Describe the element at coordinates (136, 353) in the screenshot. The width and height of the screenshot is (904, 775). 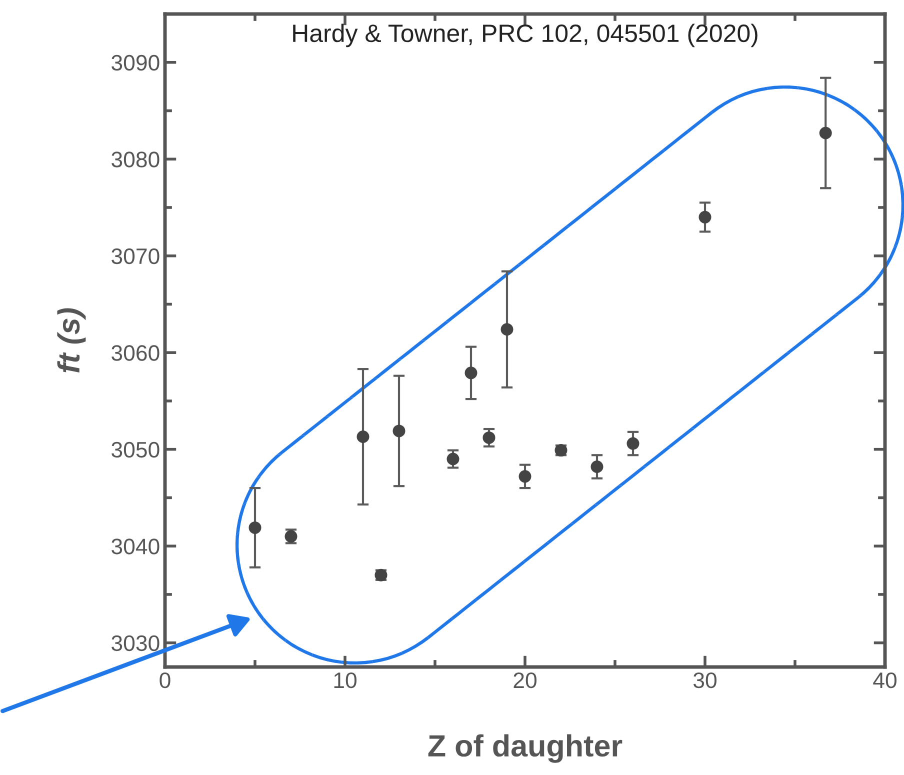
I see `y-tick-label: 3060` at that location.